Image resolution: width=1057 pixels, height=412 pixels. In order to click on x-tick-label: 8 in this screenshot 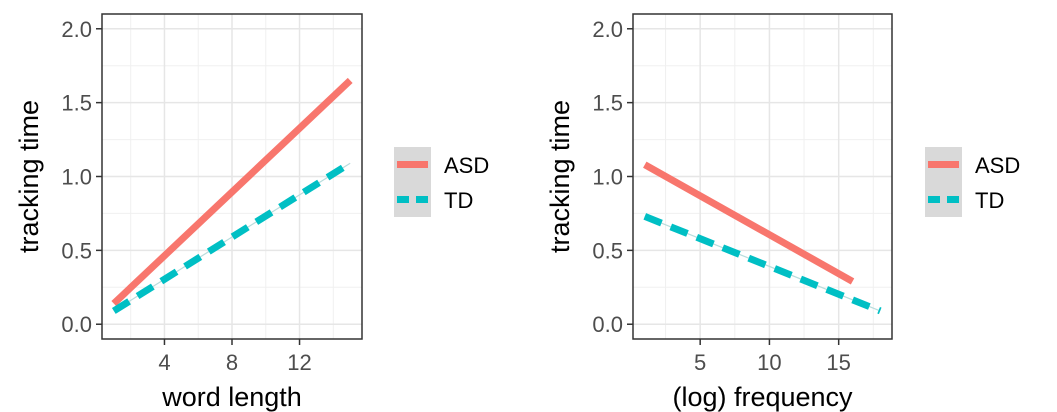, I will do `click(232, 362)`.